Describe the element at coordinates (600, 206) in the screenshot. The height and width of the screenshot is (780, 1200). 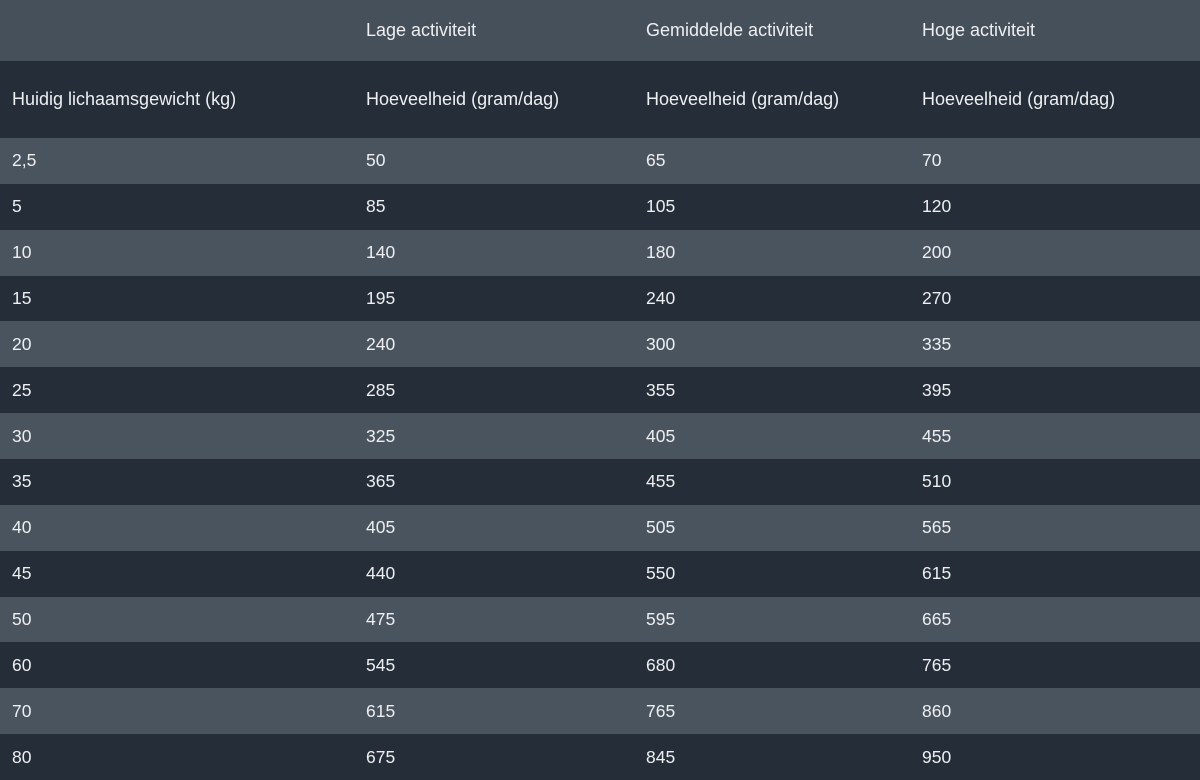
I see `table-row: 5 85 105 120` at that location.